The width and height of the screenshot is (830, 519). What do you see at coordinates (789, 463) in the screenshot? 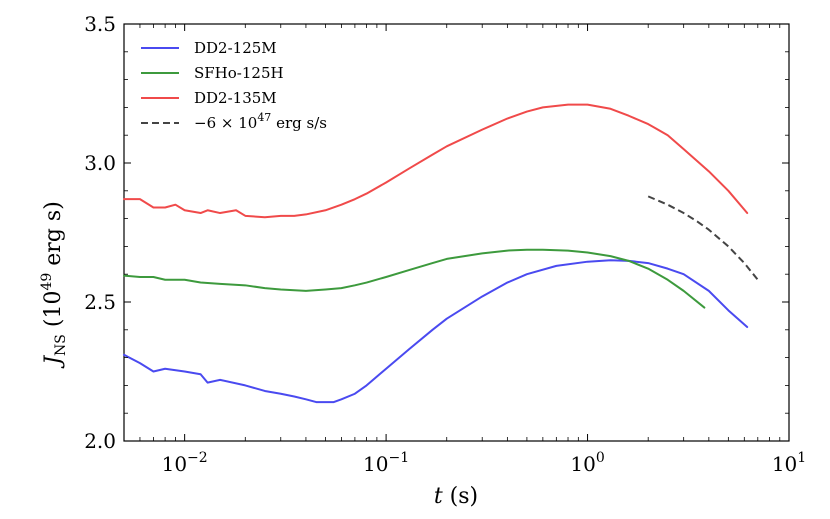
I see `x-tick-label-3: 10¹` at bounding box center [789, 463].